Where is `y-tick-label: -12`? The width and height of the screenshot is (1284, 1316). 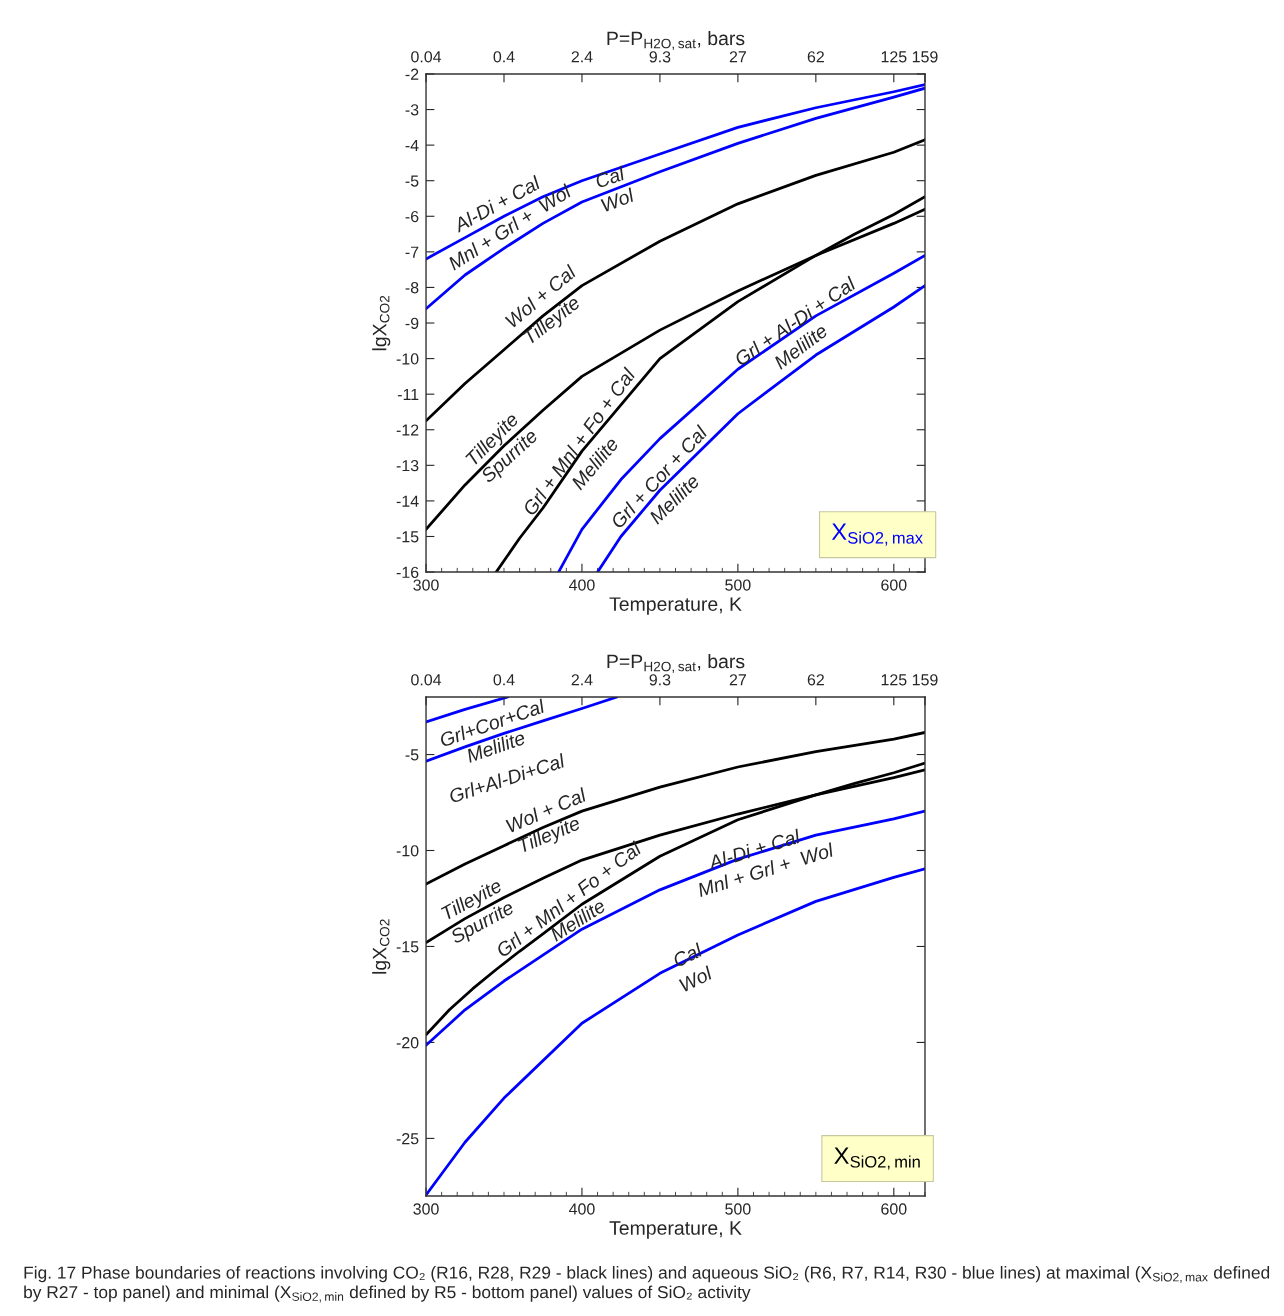 y-tick-label: -12 is located at coordinates (407, 430).